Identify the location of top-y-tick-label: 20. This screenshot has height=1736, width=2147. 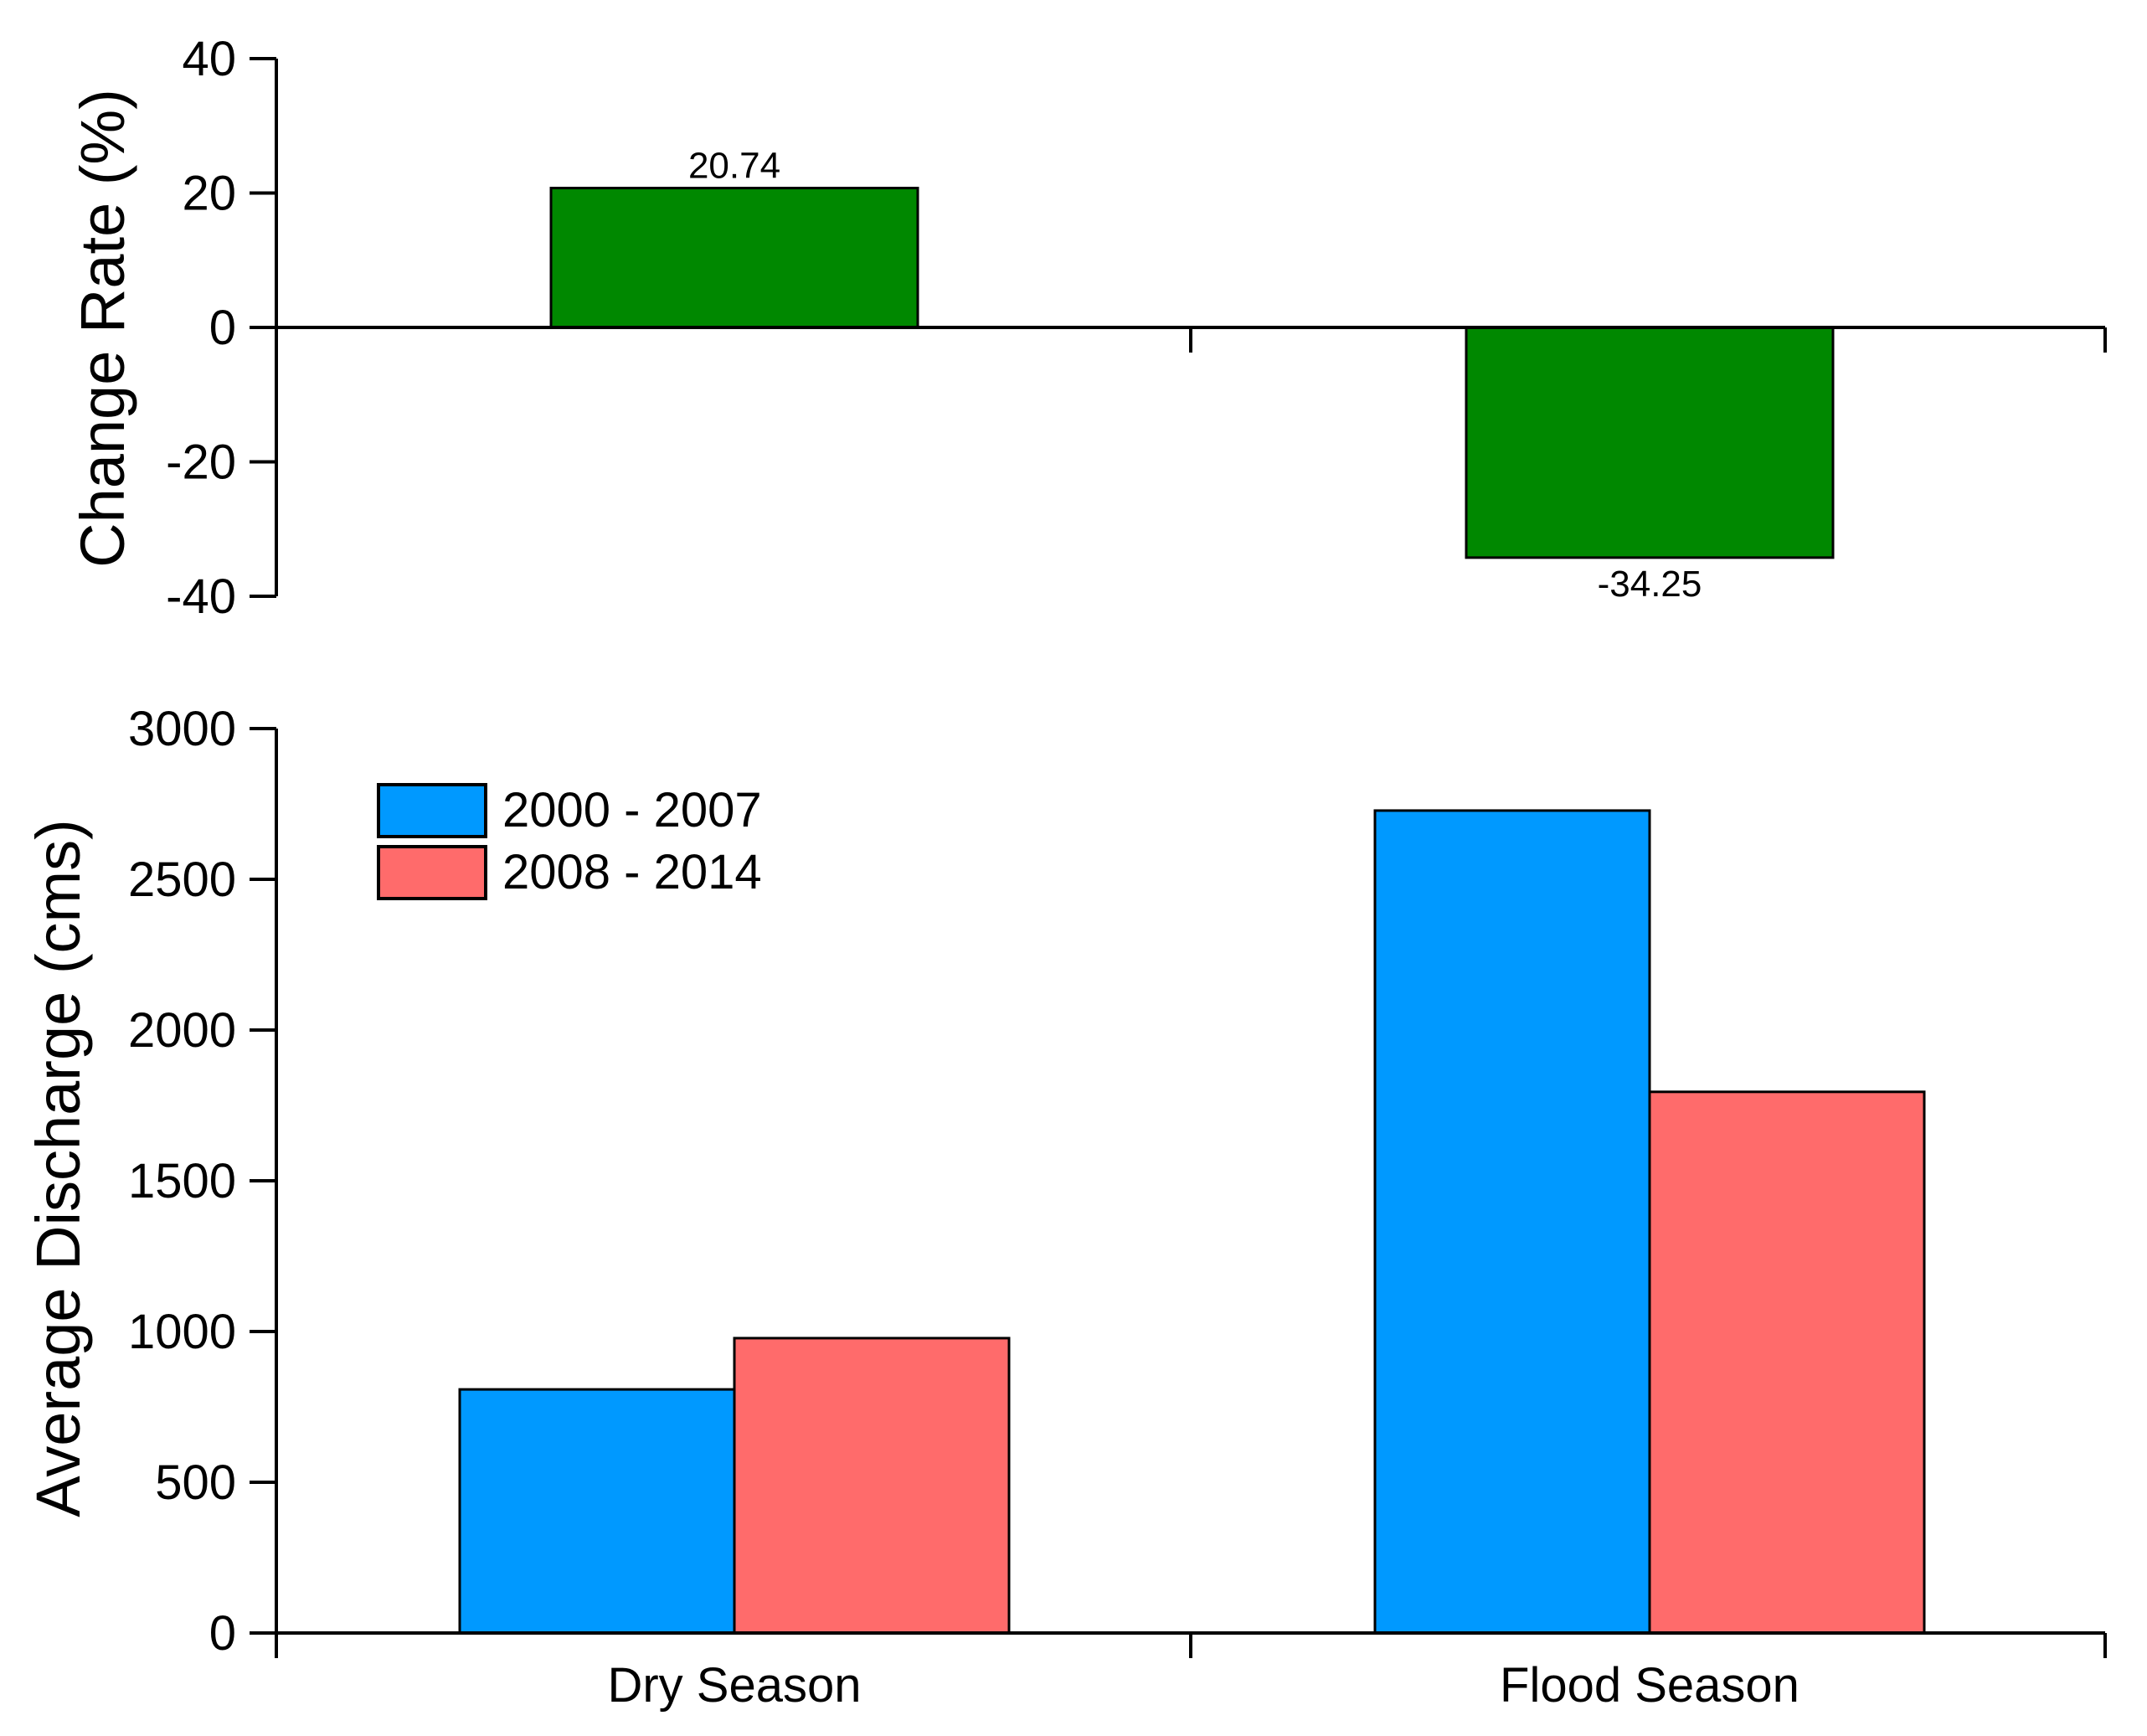
(209, 194).